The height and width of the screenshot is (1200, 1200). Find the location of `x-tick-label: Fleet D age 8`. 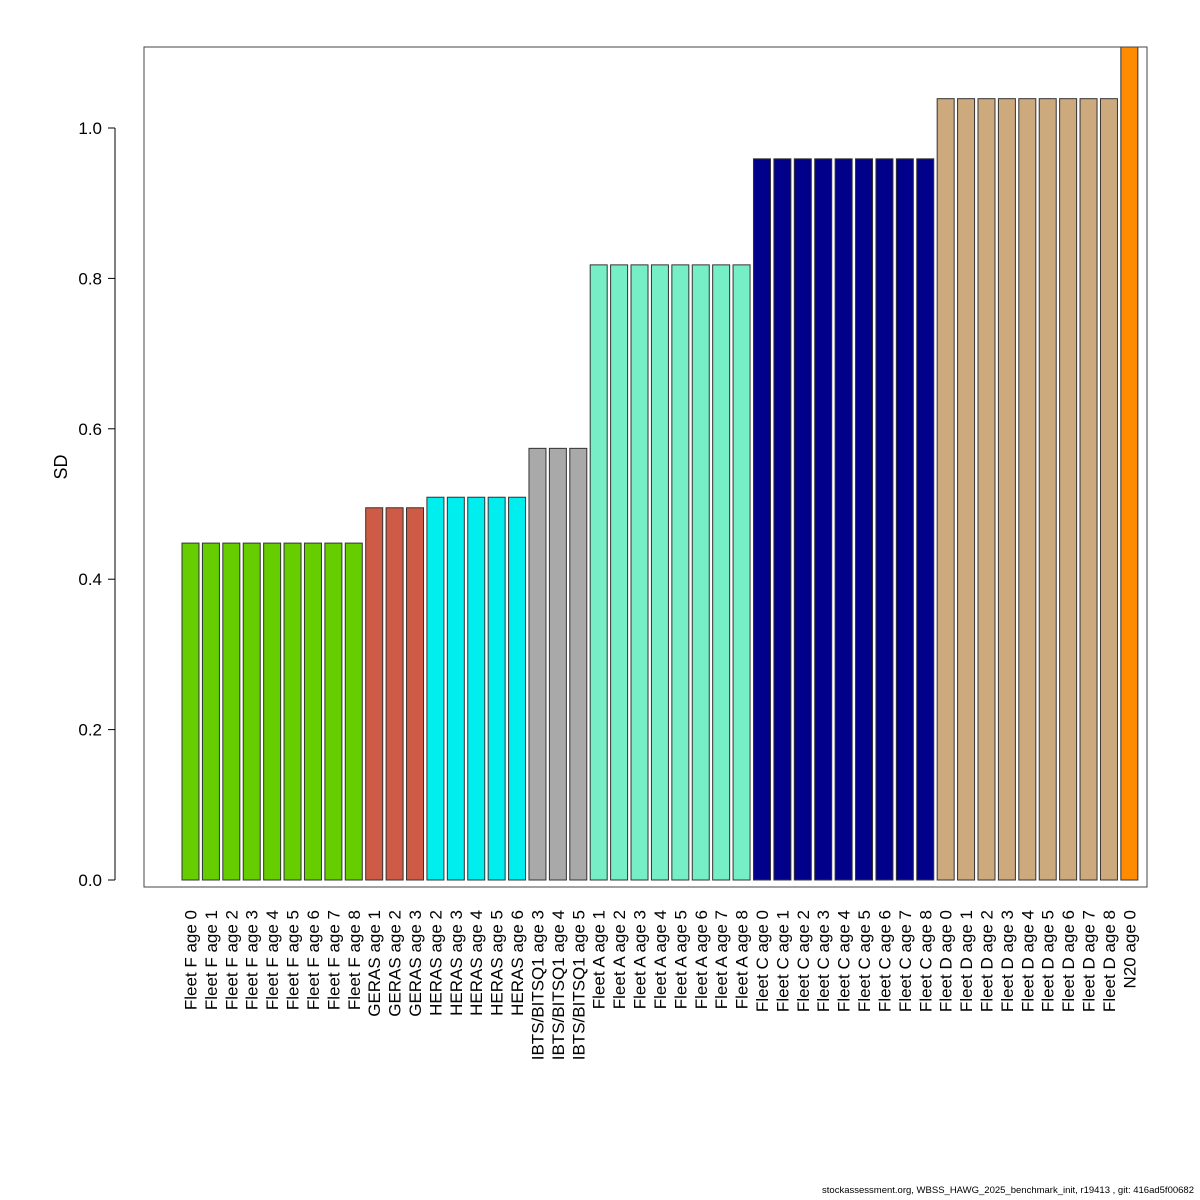

x-tick-label: Fleet D age 8 is located at coordinates (1109, 961).